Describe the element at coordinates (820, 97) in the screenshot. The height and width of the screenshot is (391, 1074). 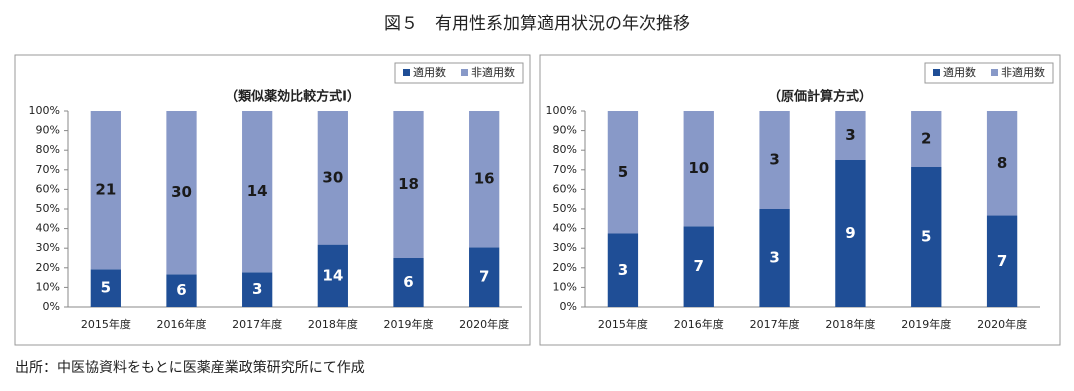
I see `chart-title: （原価計算方式）` at that location.